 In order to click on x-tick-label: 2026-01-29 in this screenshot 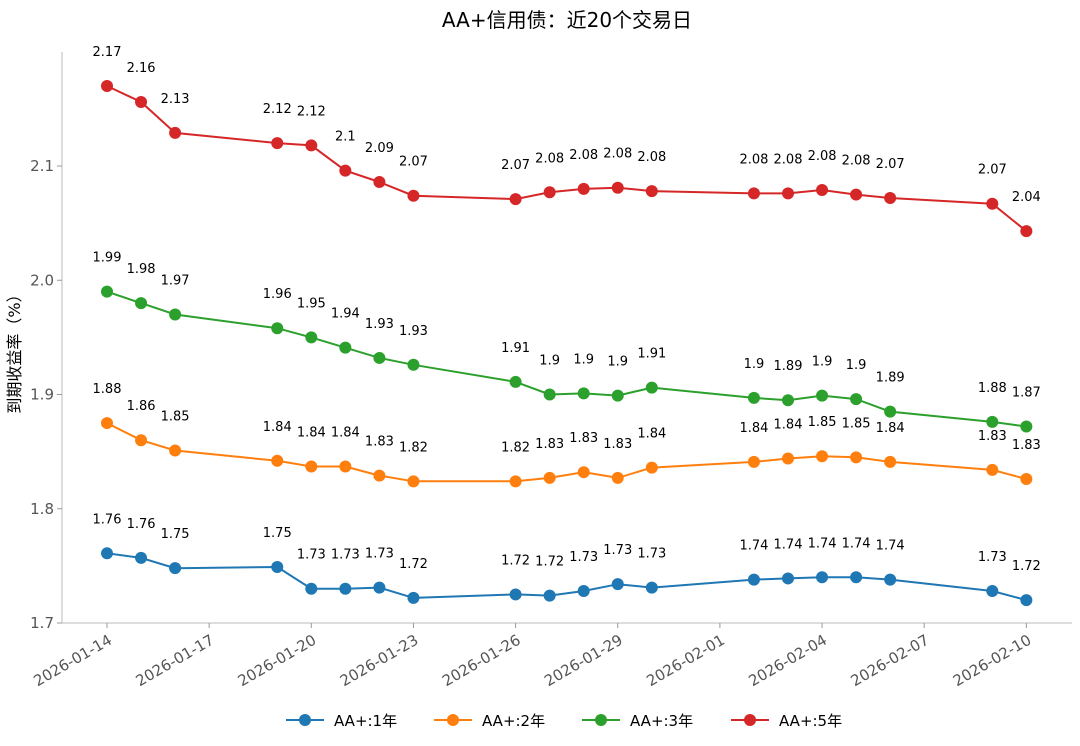, I will do `click(583, 660)`.